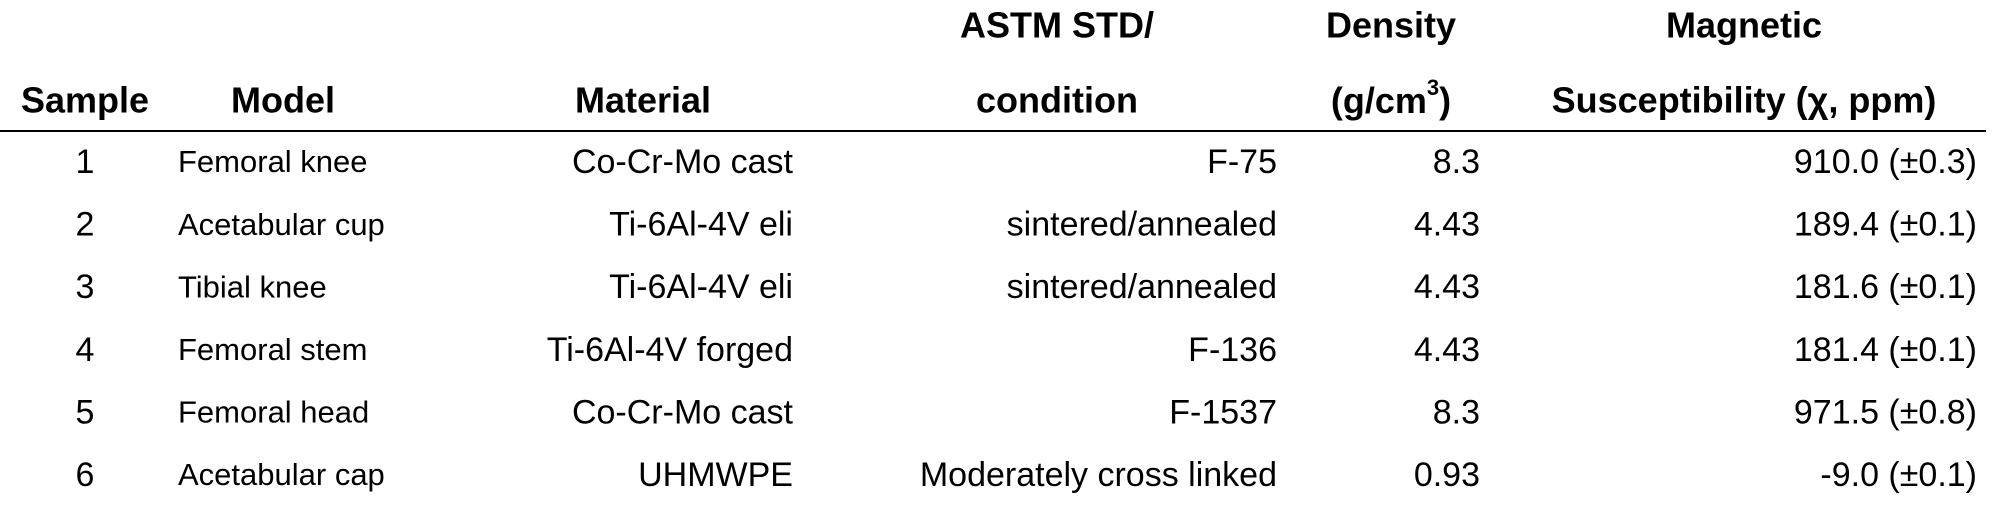 The image size is (1996, 516). What do you see at coordinates (272, 349) in the screenshot?
I see `table-cell: Femoral stem` at bounding box center [272, 349].